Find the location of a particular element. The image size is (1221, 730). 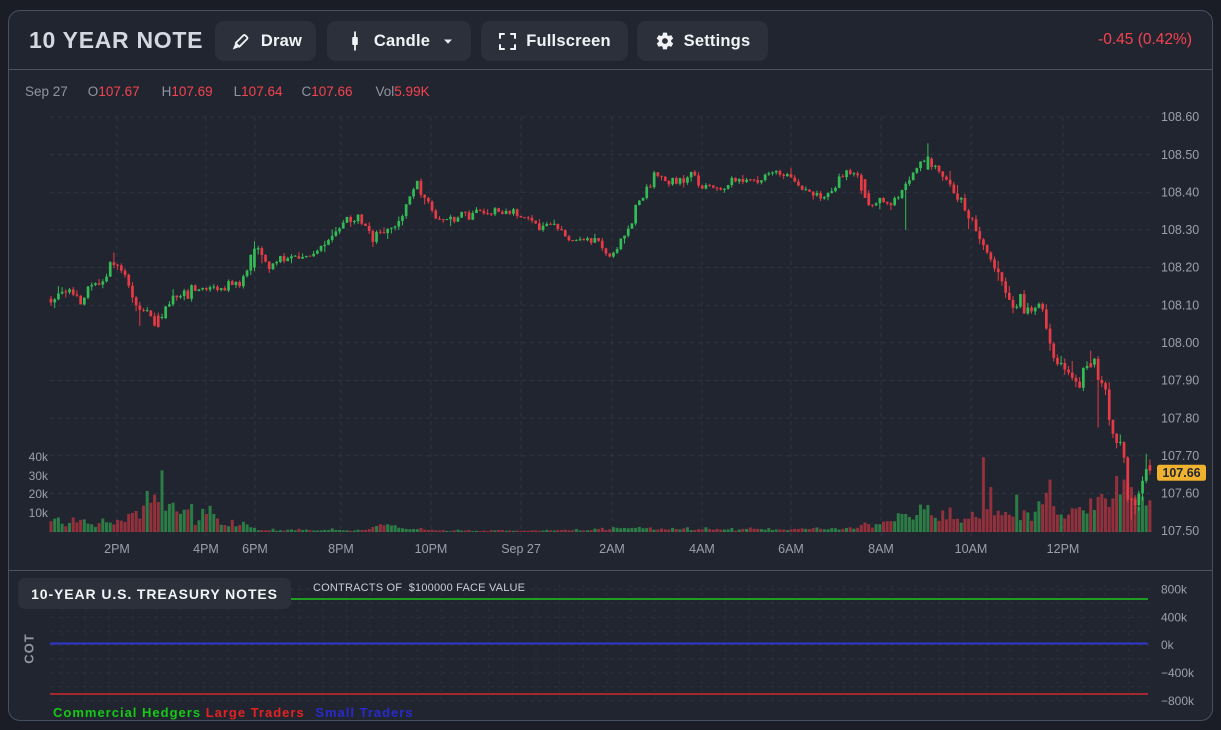

svg-text: 6PM is located at coordinates (255, 549).